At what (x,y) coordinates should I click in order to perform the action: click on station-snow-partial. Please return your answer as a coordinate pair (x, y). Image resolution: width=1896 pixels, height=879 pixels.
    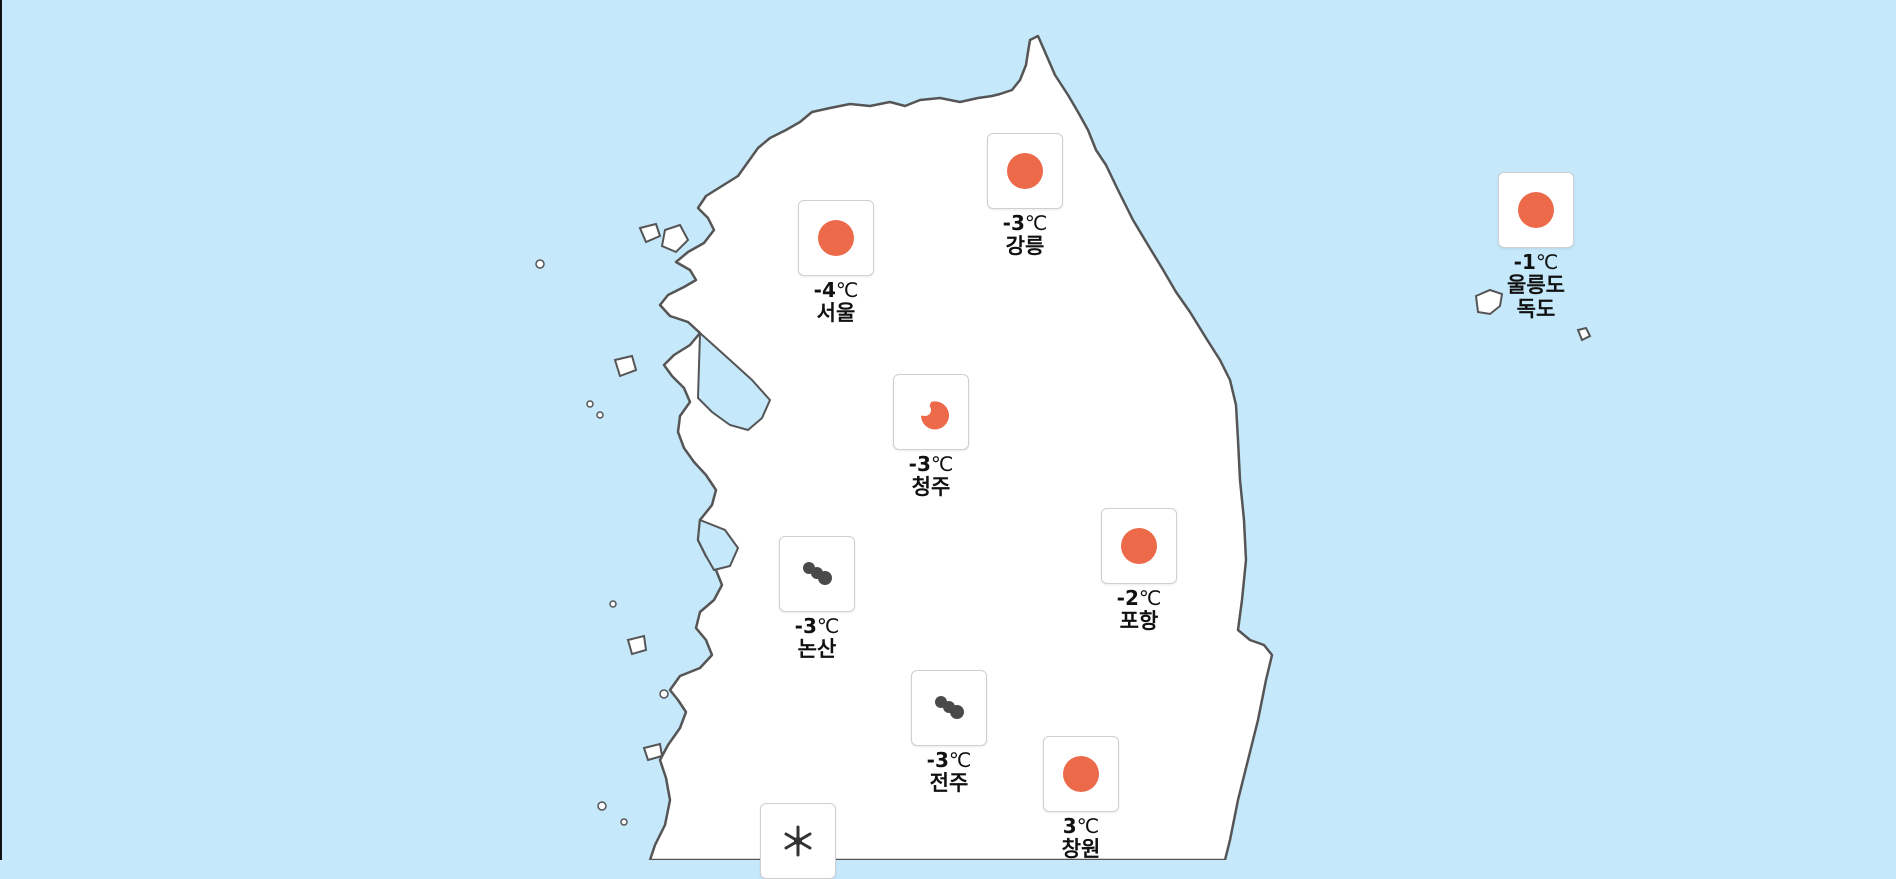
    Looking at the image, I should click on (798, 841).